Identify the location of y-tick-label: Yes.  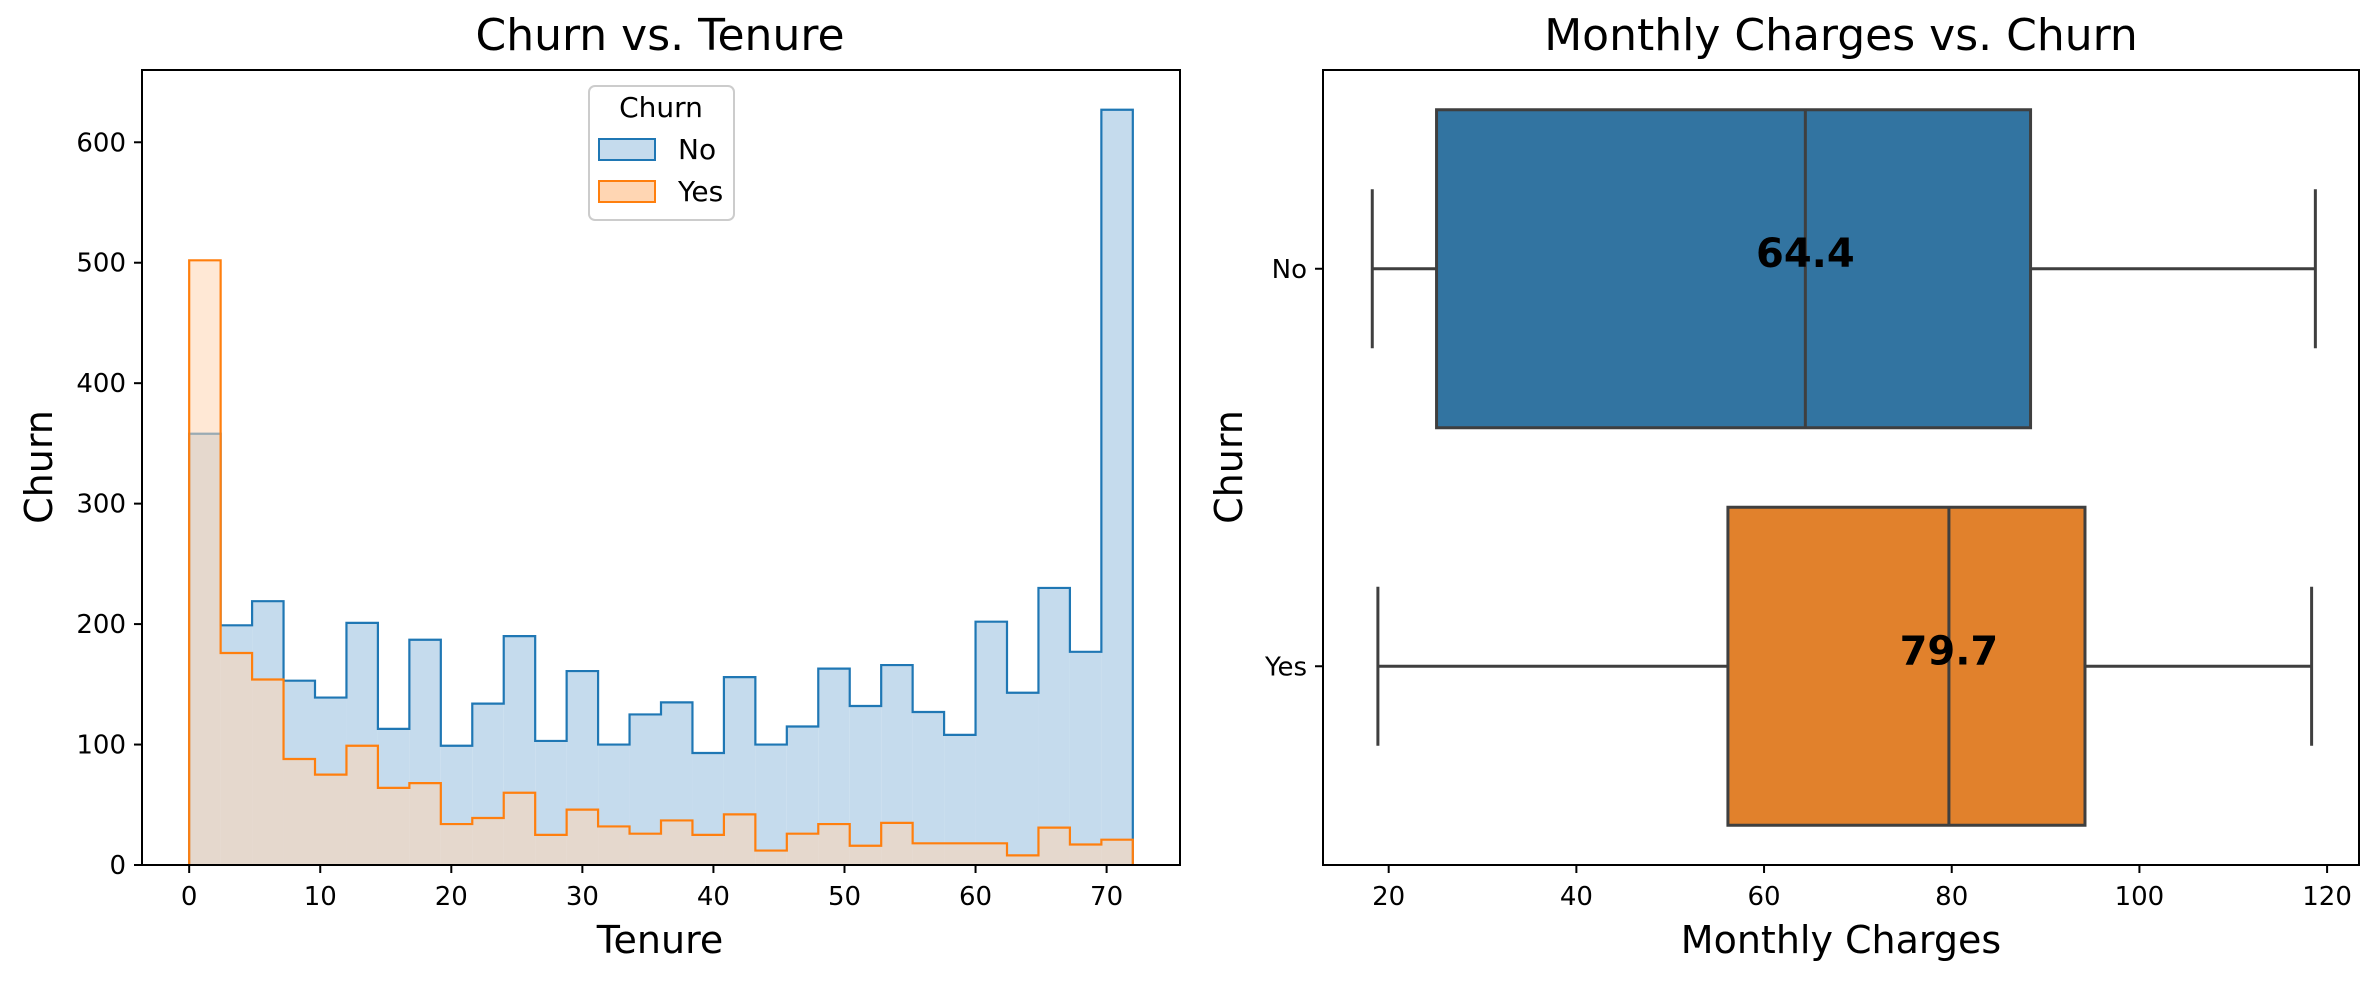
(1285, 667).